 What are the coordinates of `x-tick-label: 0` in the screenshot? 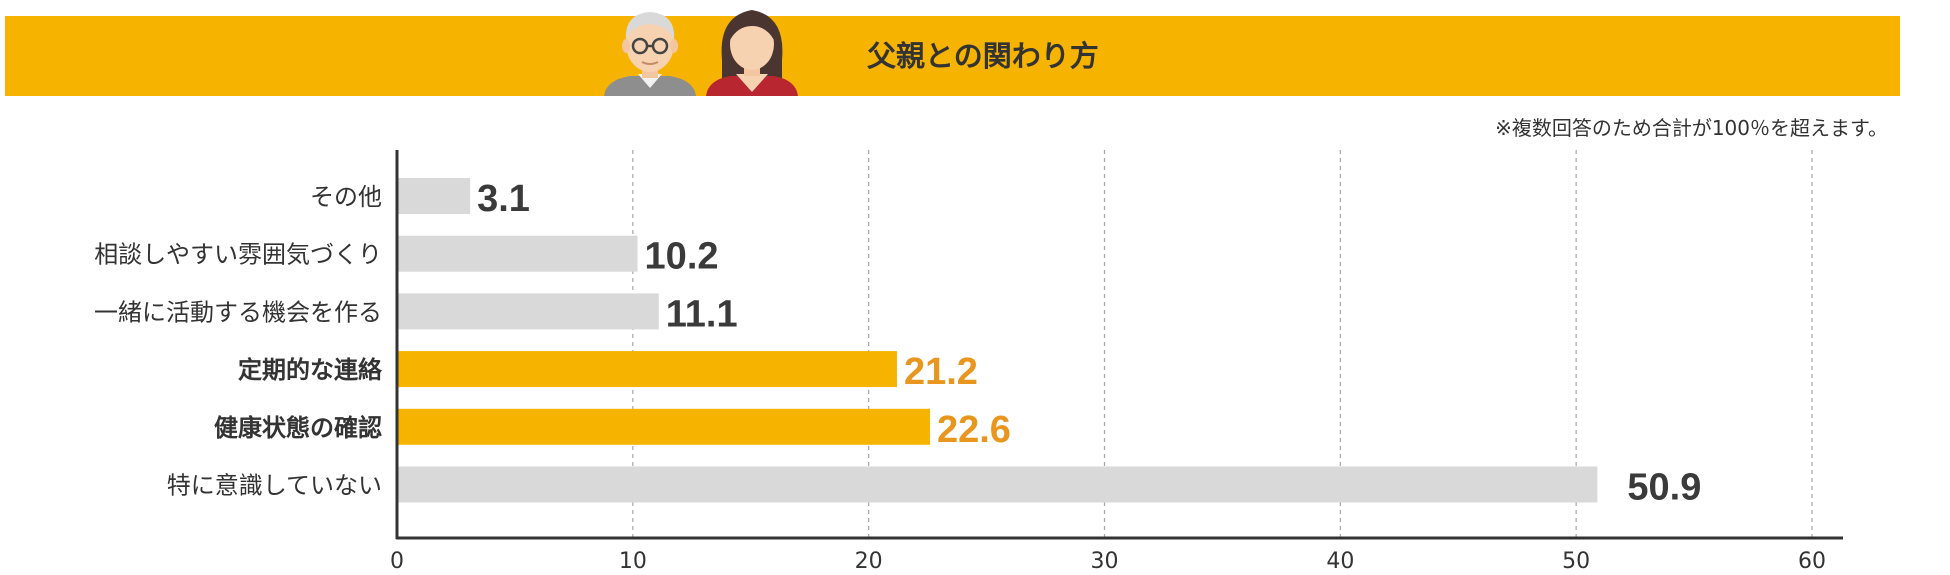 It's located at (397, 561).